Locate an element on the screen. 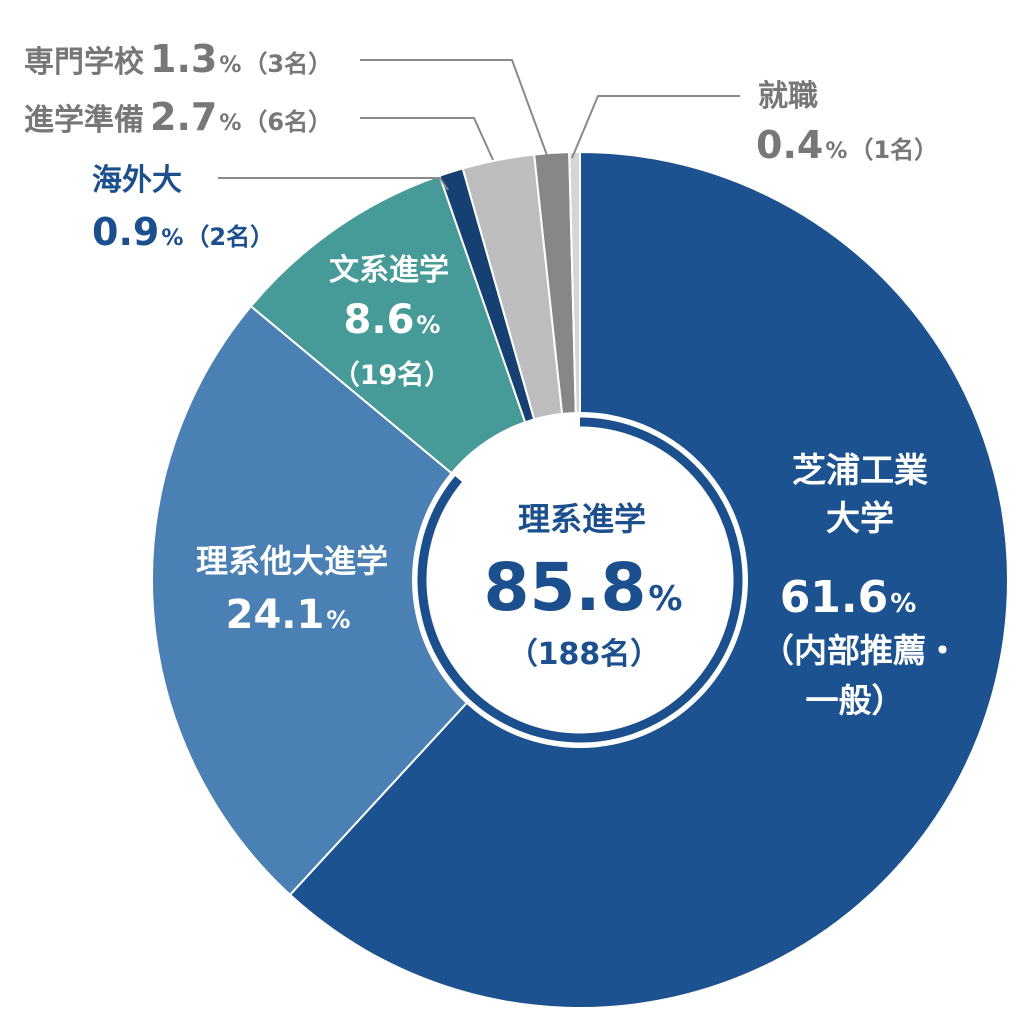 This screenshot has width=1024, height=1024. leader-line-kaigai is located at coordinates (333, 184).